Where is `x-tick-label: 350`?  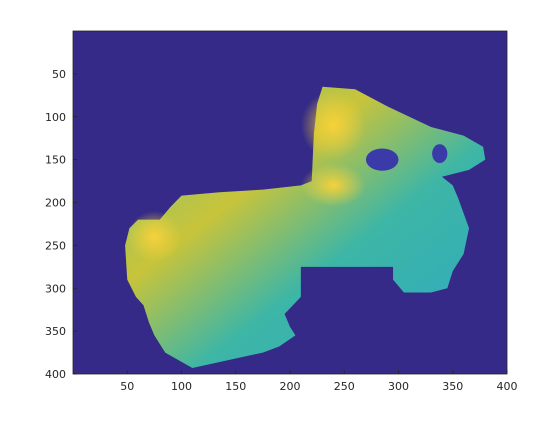 x-tick-label: 350 is located at coordinates (452, 386).